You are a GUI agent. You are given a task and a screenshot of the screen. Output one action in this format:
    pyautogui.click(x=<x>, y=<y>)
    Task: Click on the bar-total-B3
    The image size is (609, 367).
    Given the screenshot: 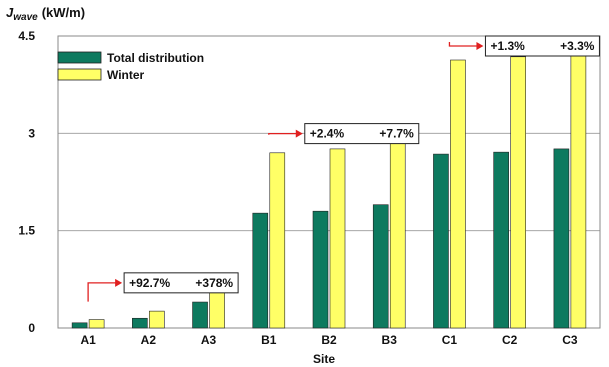 What is the action you would take?
    pyautogui.click(x=380, y=266)
    